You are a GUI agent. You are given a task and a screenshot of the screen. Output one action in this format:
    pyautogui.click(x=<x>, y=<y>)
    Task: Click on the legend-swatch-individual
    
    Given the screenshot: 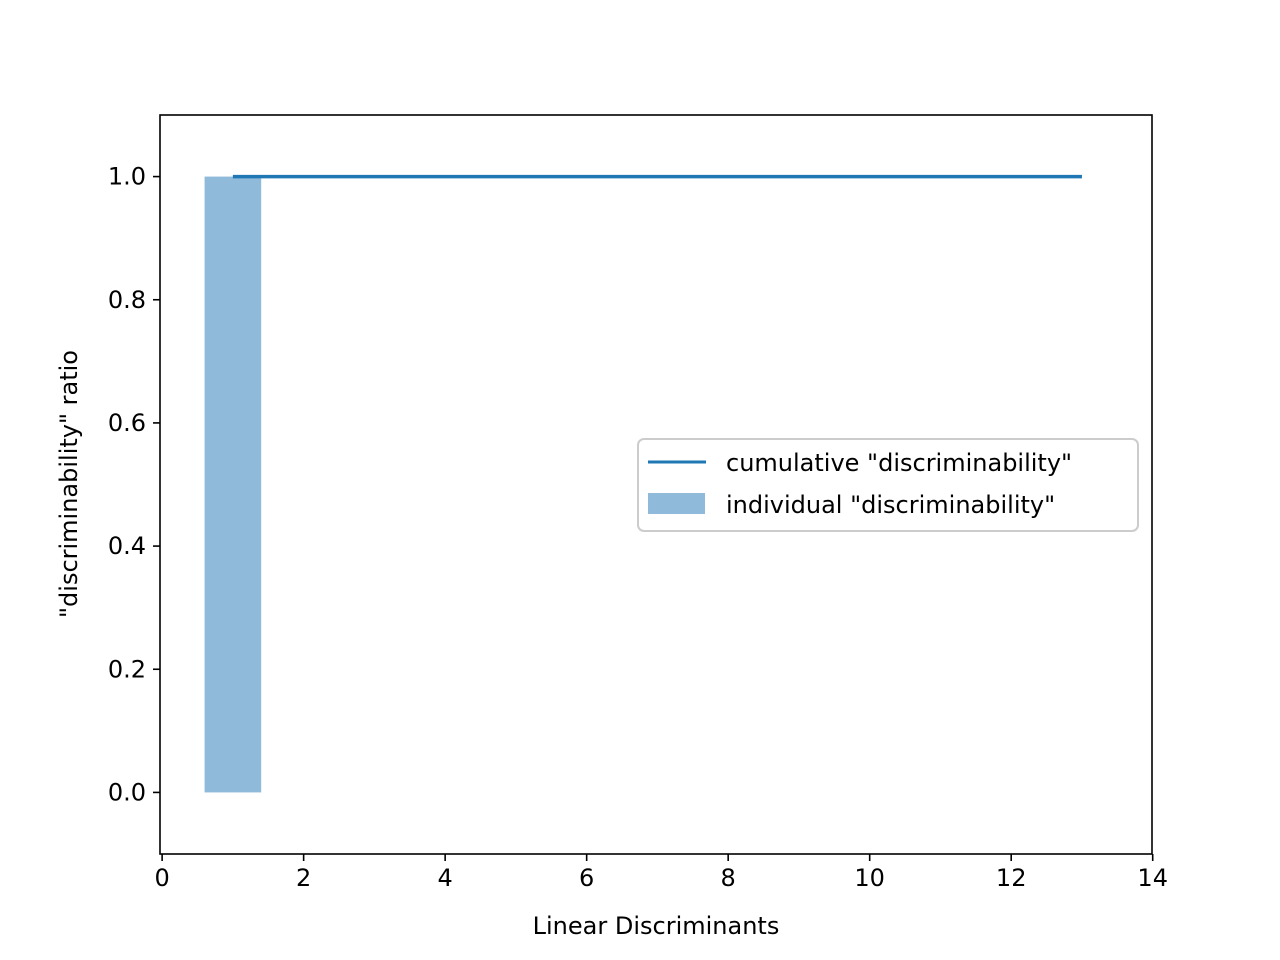 What is the action you would take?
    pyautogui.click(x=676, y=503)
    